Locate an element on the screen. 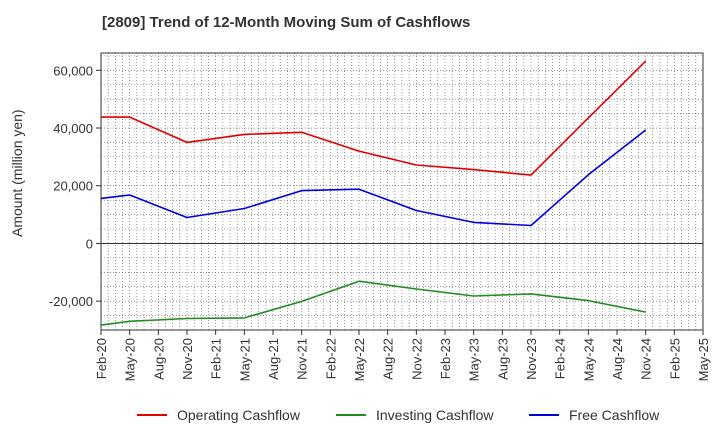 This screenshot has width=720, height=440. x-tick-label: Feb-24 is located at coordinates (560, 358).